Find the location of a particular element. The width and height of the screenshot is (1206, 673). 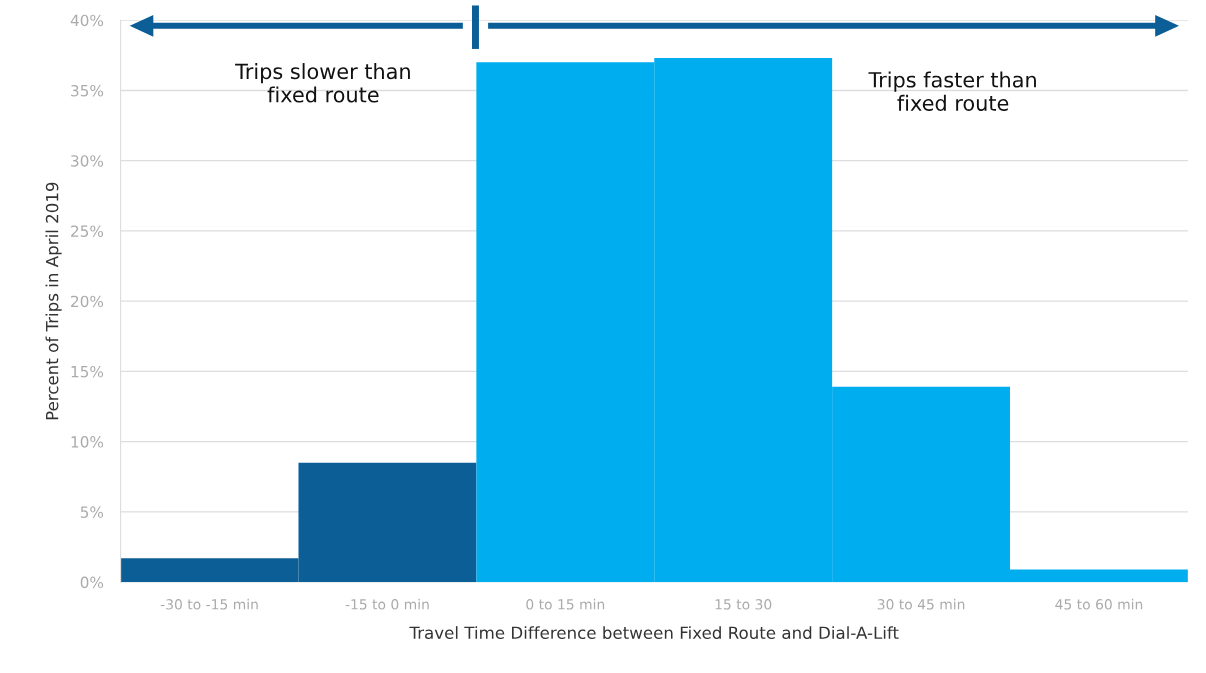

x-tick-label: -15 to 0 min is located at coordinates (387, 604).